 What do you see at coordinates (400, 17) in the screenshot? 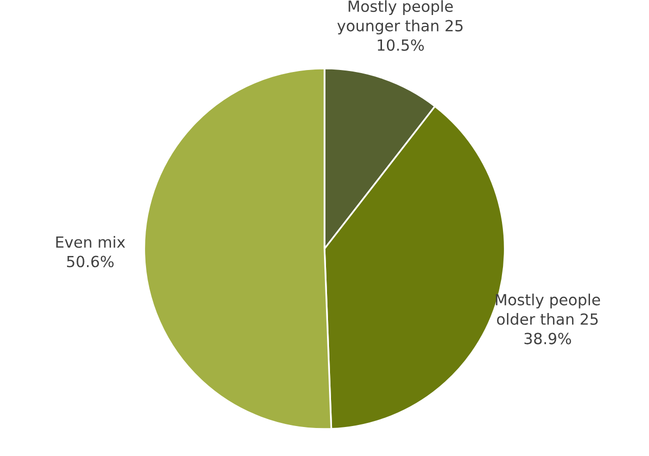
I see `slice-label: Mostly people younger than 25` at bounding box center [400, 17].